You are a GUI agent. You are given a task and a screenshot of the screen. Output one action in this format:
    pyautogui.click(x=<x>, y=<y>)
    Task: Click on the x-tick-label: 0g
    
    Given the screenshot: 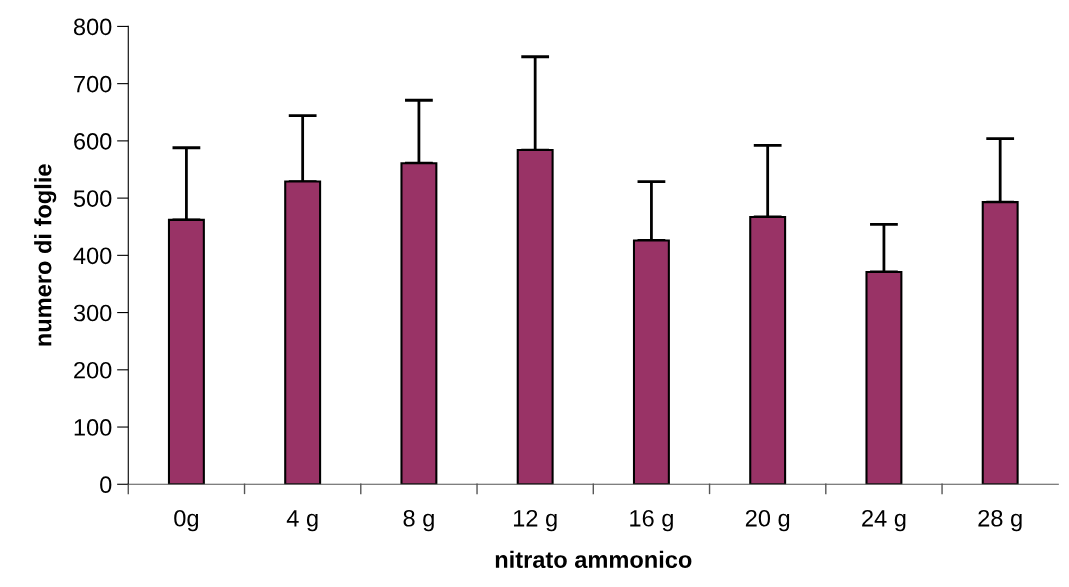 What is the action you would take?
    pyautogui.click(x=186, y=520)
    